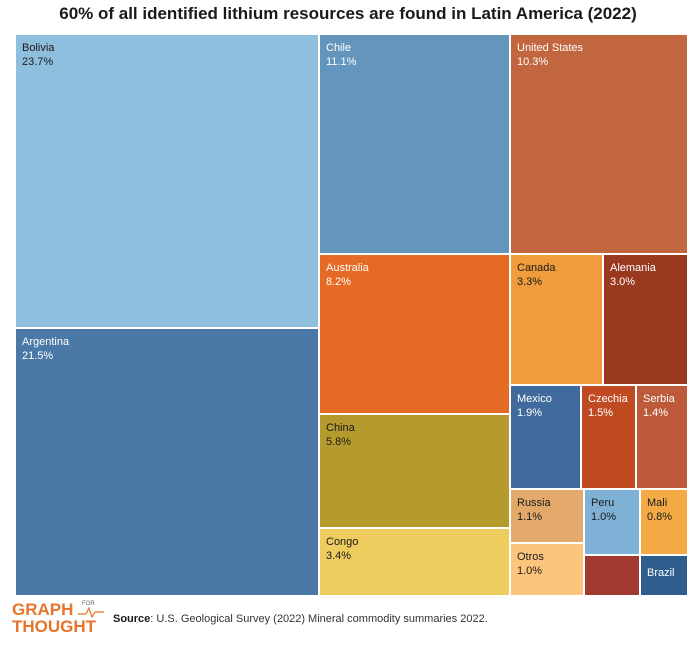  What do you see at coordinates (656, 413) in the screenshot?
I see `tile-value: 1.4%` at bounding box center [656, 413].